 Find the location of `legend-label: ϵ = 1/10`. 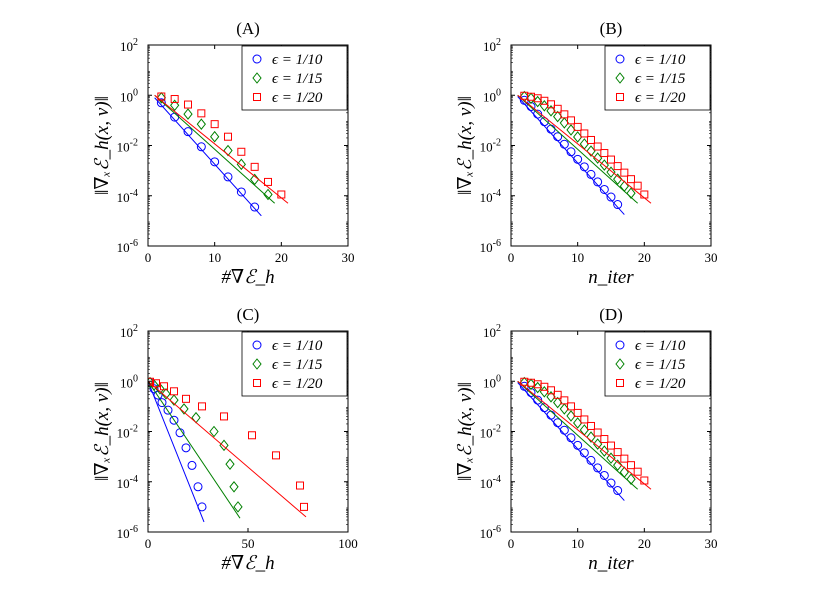

legend-label: ϵ = 1/10 is located at coordinates (660, 60).